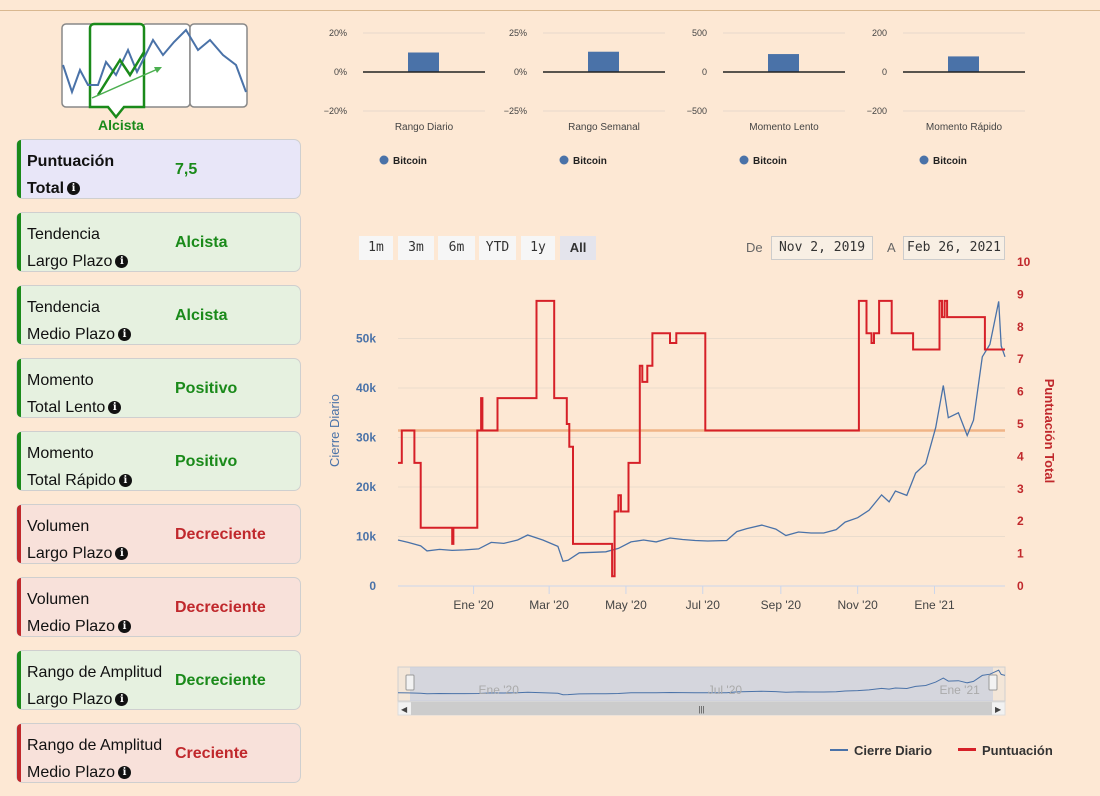 This screenshot has height=796, width=1100. Describe the element at coordinates (879, 33) in the screenshot. I see `mini-tick-label: 200` at that location.